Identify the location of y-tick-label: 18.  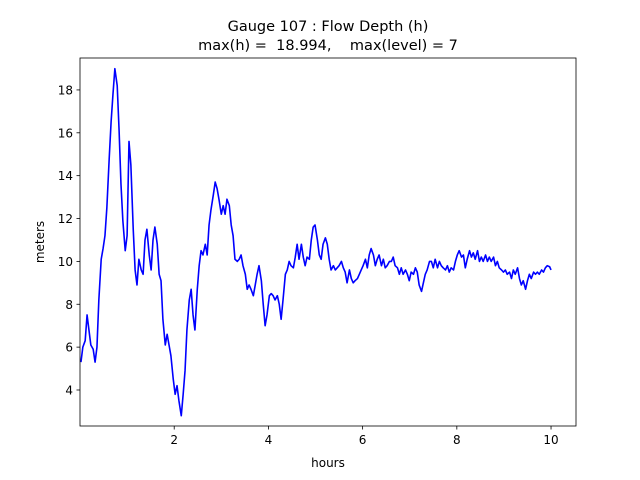
(65, 90).